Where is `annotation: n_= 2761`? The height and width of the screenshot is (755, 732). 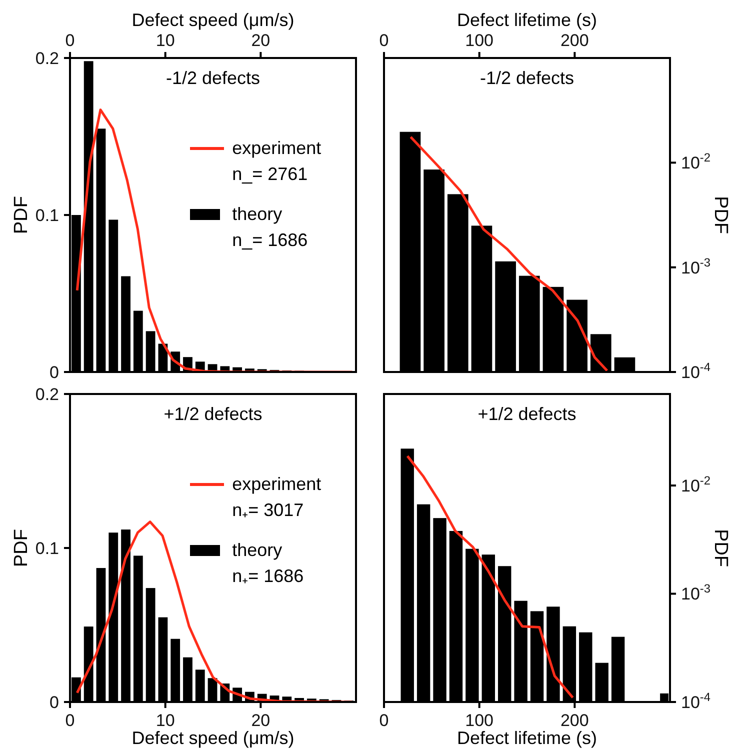
annotation: n_= 2761 is located at coordinates (270, 174).